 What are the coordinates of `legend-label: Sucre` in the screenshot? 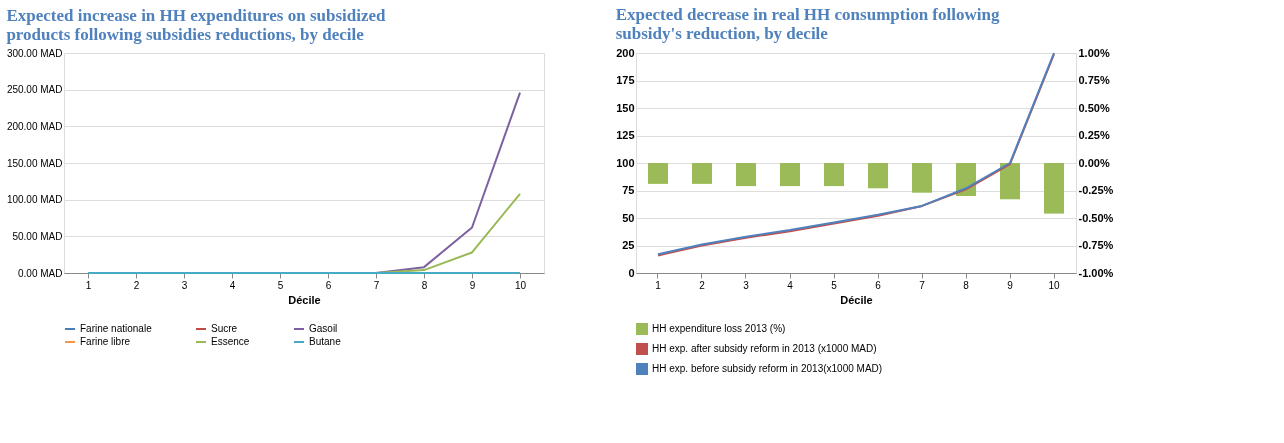 It's located at (224, 328).